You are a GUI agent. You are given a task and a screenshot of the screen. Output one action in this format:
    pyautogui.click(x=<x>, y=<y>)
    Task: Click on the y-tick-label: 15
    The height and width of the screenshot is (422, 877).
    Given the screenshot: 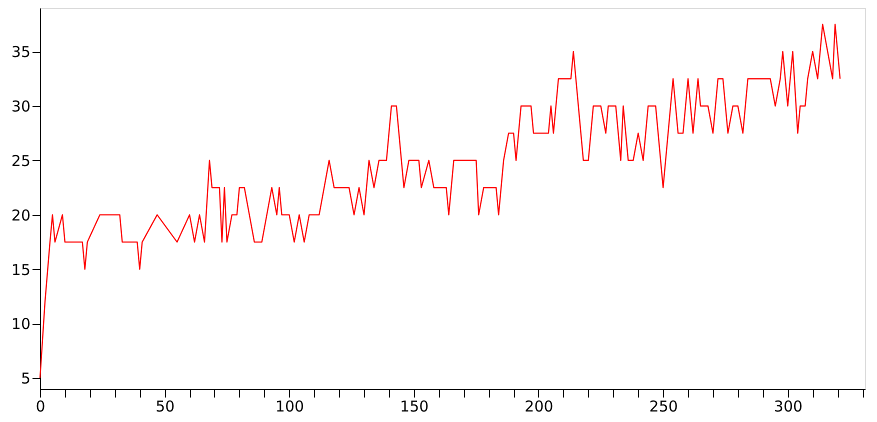 What is the action you would take?
    pyautogui.click(x=20, y=269)
    